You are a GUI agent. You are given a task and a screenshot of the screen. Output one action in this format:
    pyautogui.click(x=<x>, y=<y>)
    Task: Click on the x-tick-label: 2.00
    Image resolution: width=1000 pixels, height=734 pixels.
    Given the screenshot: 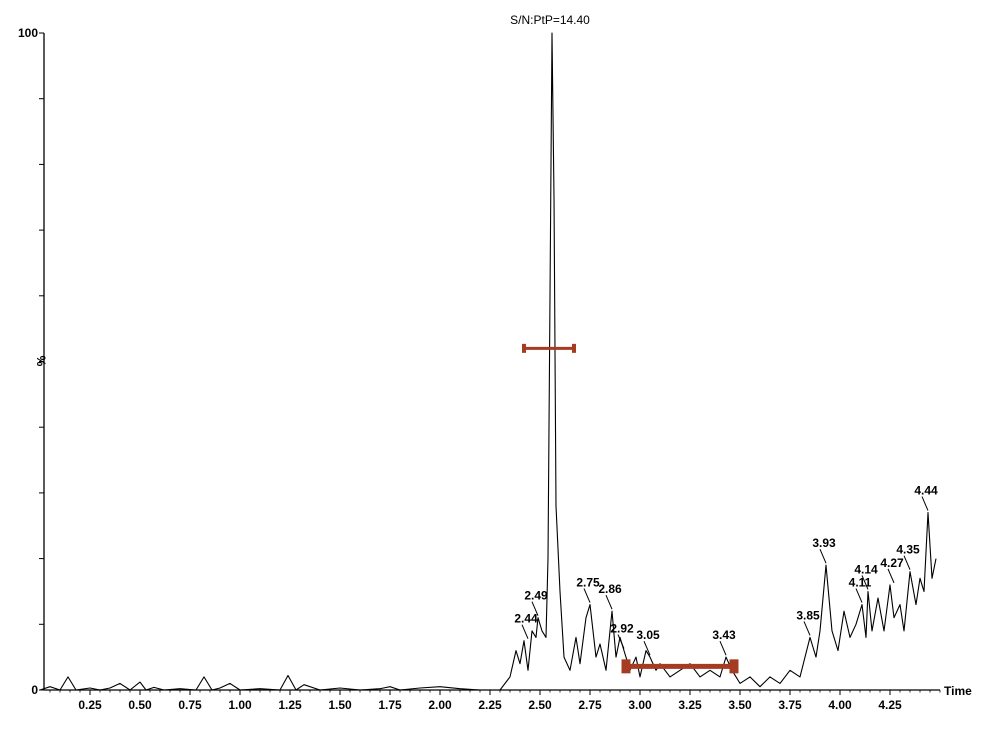 What is the action you would take?
    pyautogui.click(x=440, y=705)
    